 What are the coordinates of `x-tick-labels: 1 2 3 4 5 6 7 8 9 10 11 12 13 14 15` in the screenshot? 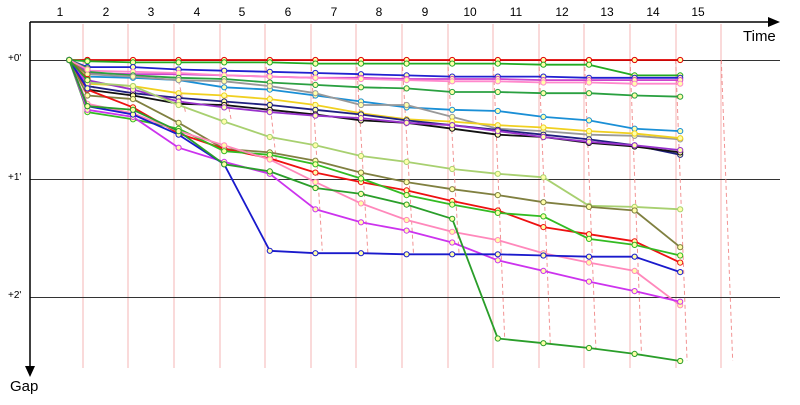 It's located at (381, 12).